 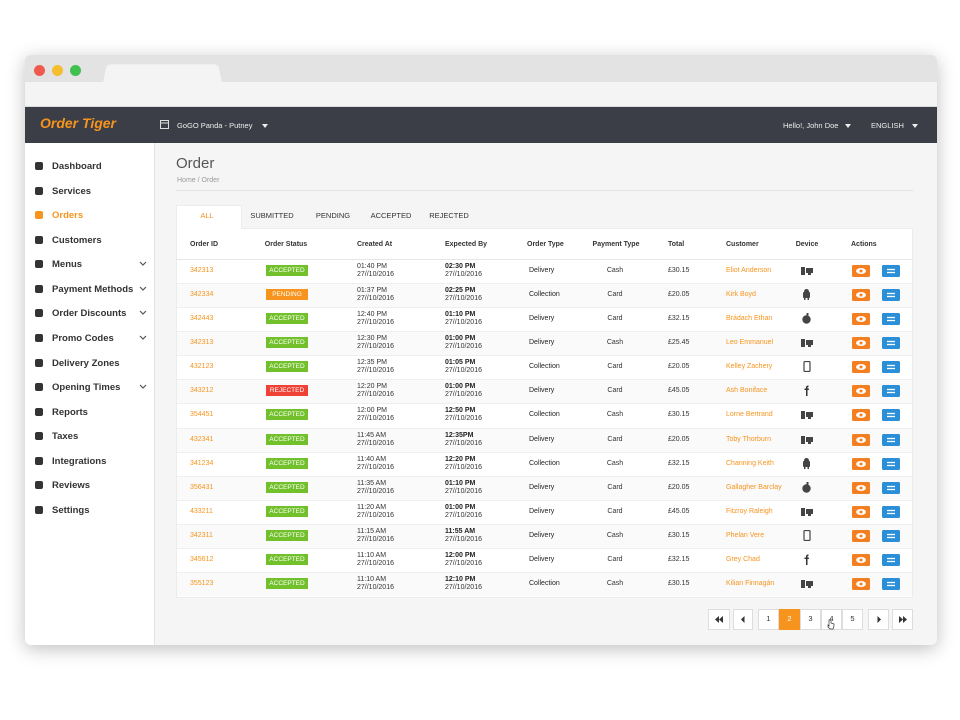 I want to click on menu-item: Reviews, so click(x=71, y=486).